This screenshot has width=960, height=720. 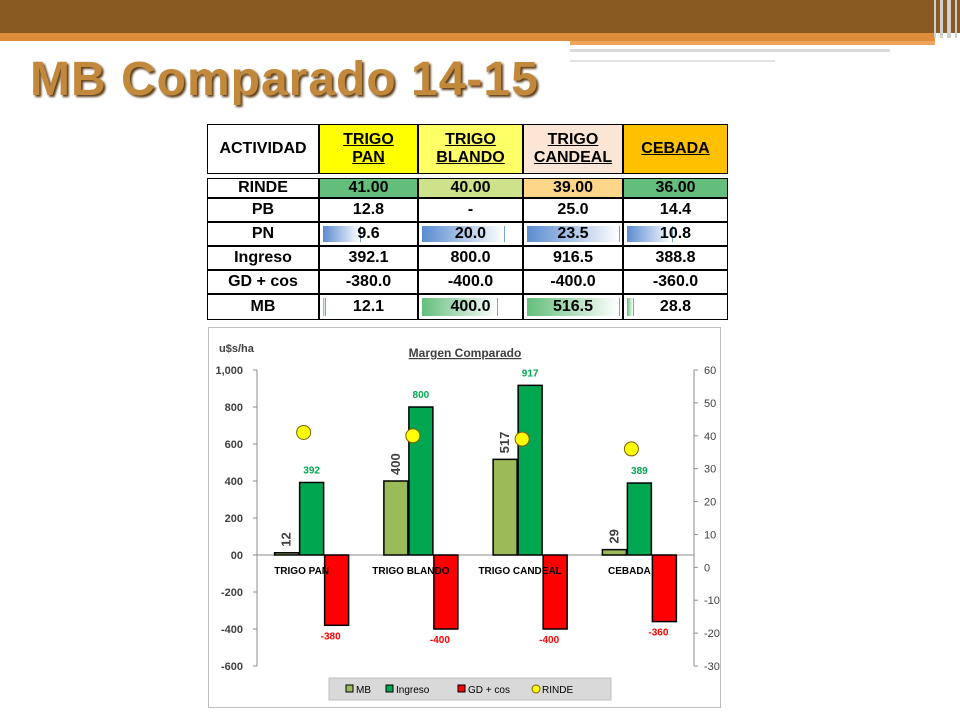 What do you see at coordinates (710, 437) in the screenshot?
I see `y2-tick-label: 40` at bounding box center [710, 437].